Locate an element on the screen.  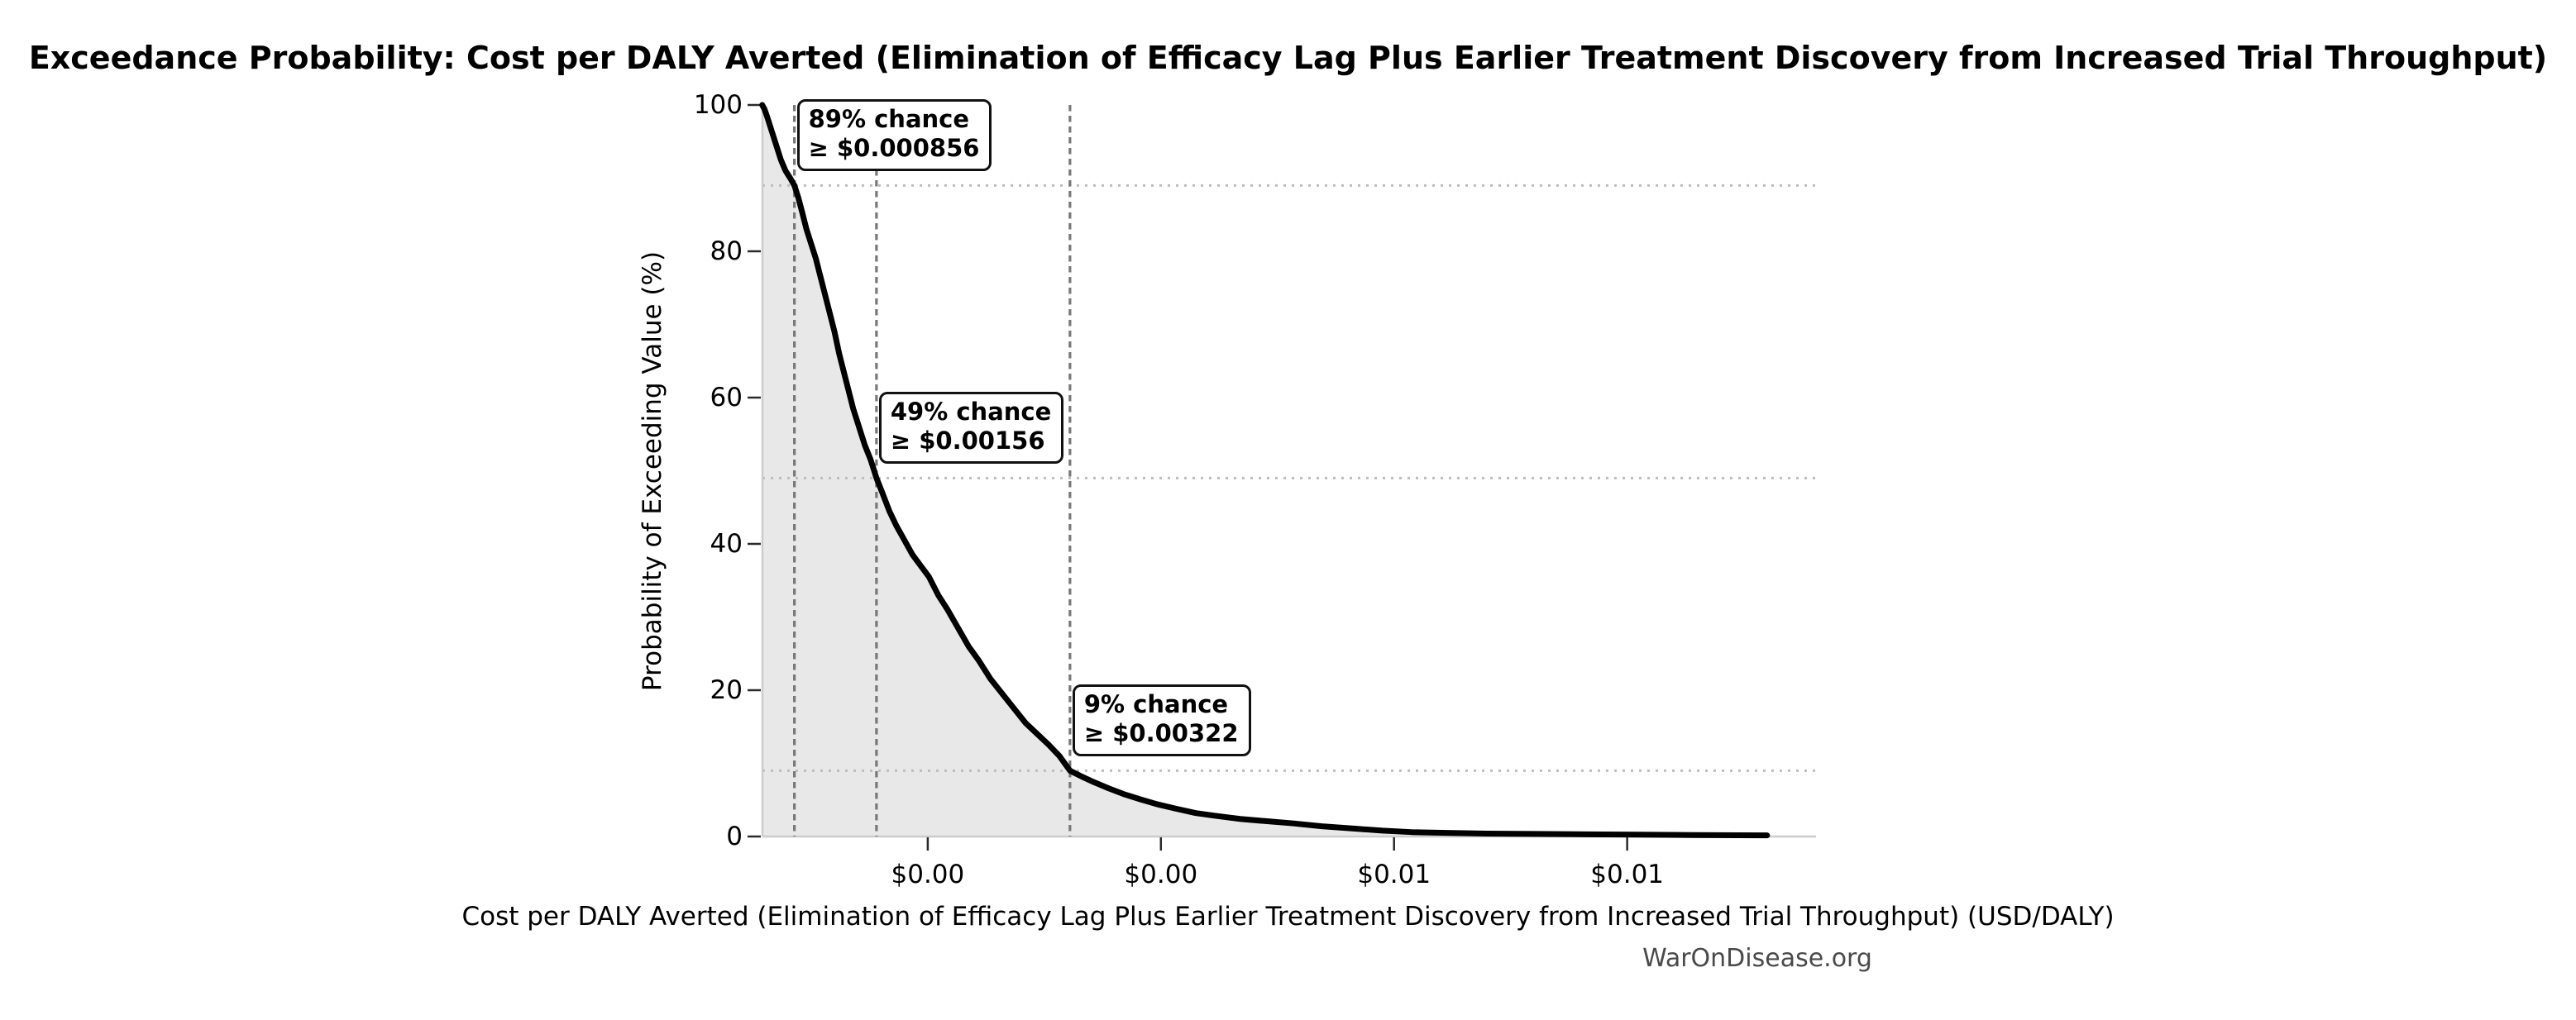
y-axis-label: Probability of Exceeding Value (%) is located at coordinates (652, 471).